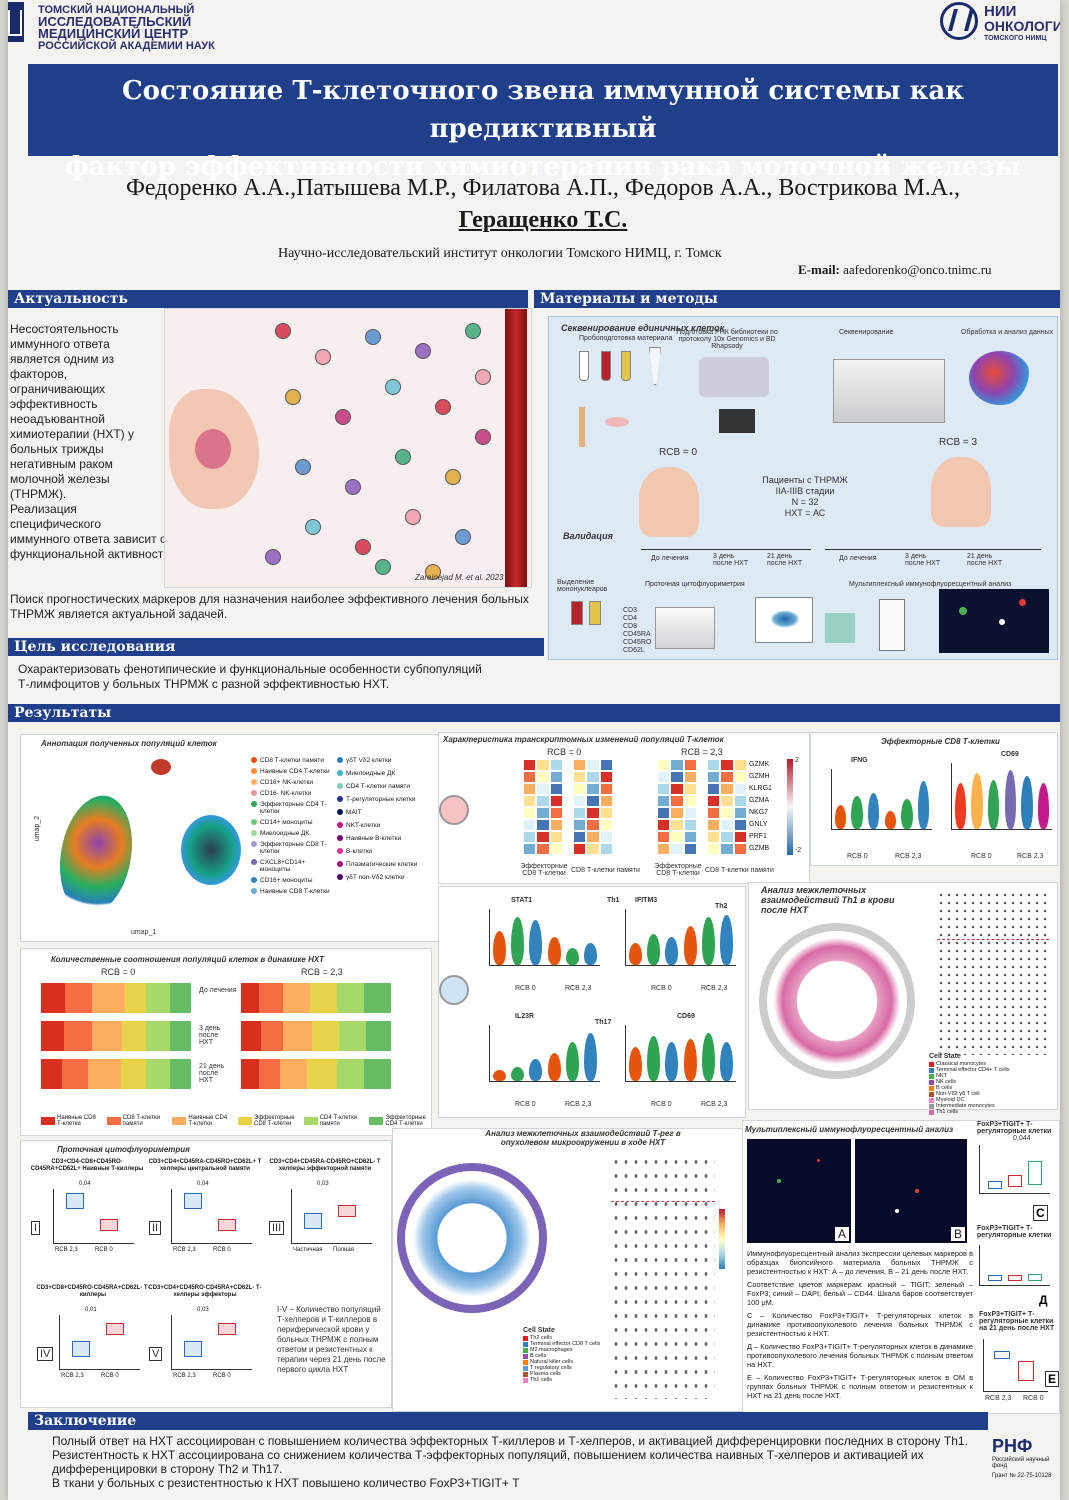 The width and height of the screenshot is (1069, 1500). What do you see at coordinates (118, 972) in the screenshot?
I see `rcb0-label: RCB = 0` at bounding box center [118, 972].